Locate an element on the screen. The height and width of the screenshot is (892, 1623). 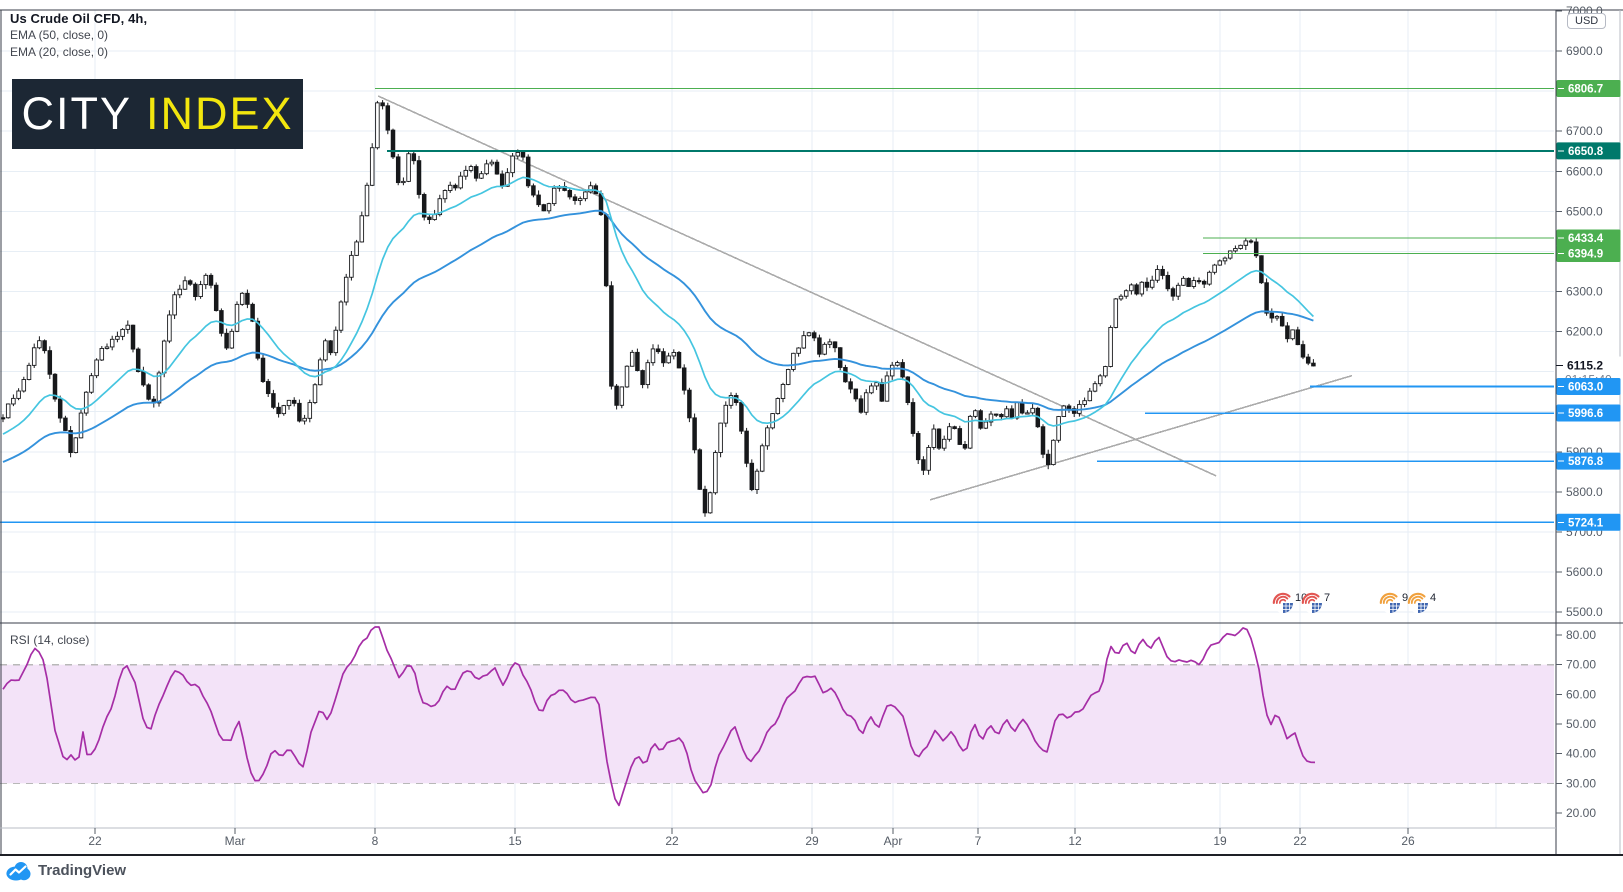
time-tick-label: Apr is located at coordinates (893, 841).